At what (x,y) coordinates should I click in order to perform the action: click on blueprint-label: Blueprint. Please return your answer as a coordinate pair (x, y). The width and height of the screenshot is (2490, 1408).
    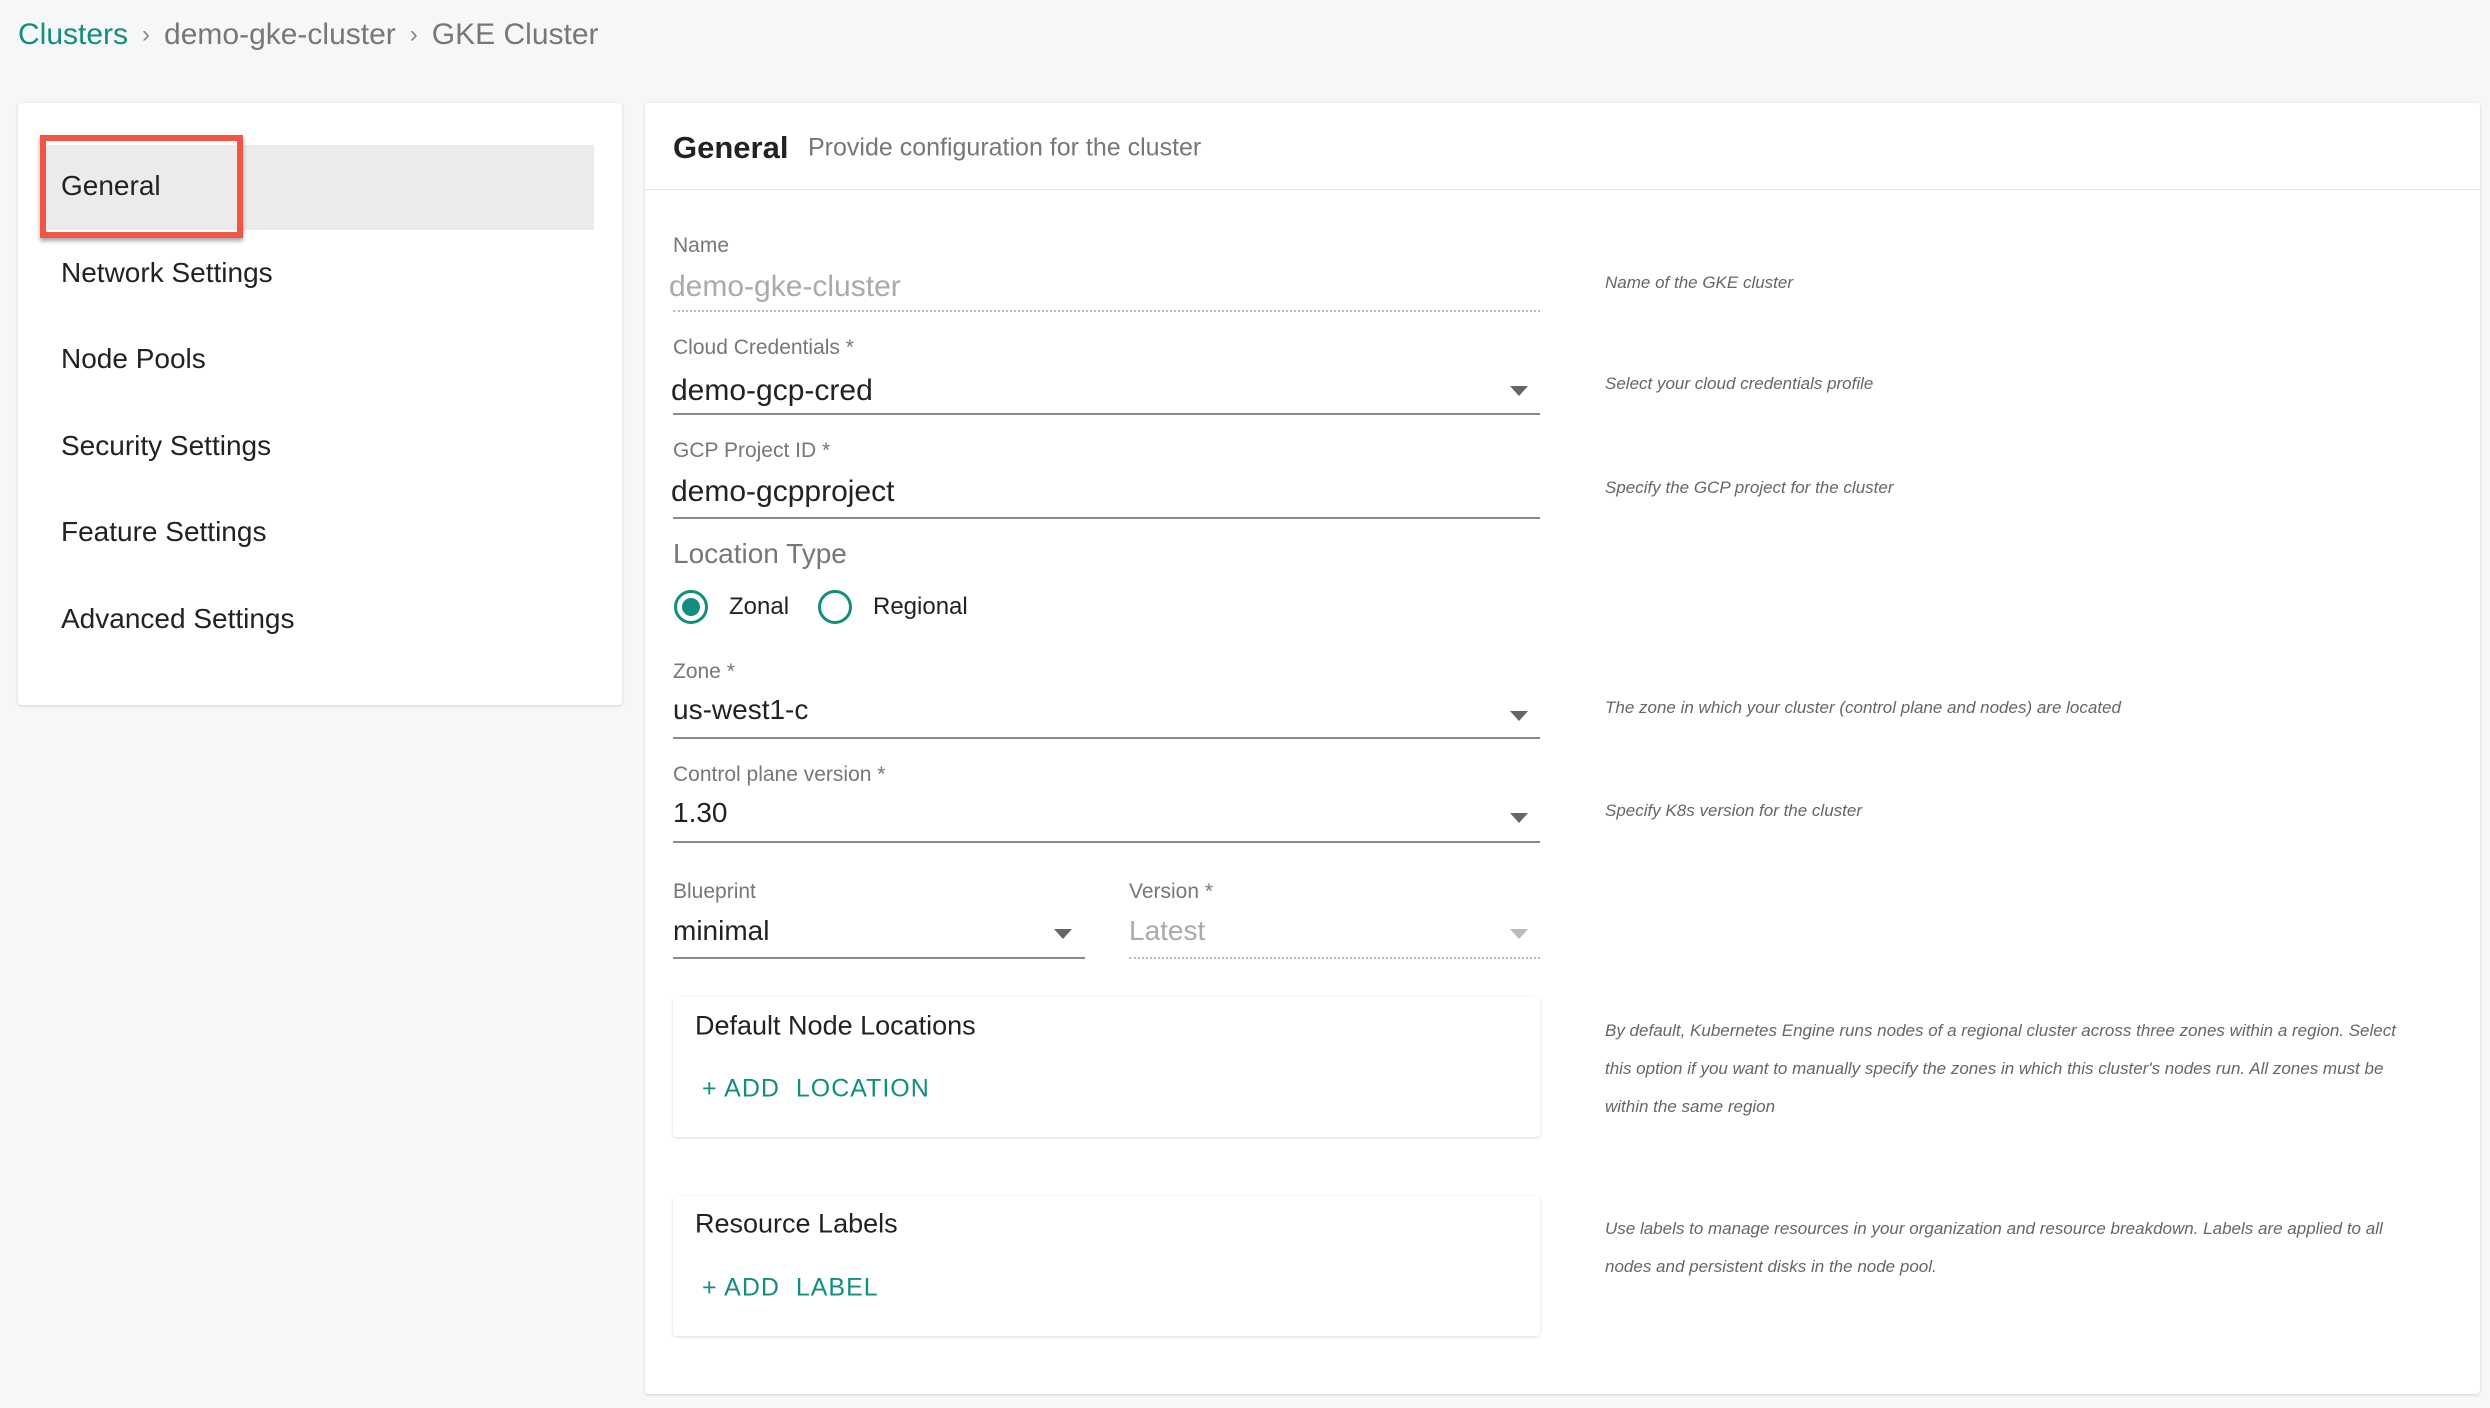
    Looking at the image, I should click on (714, 891).